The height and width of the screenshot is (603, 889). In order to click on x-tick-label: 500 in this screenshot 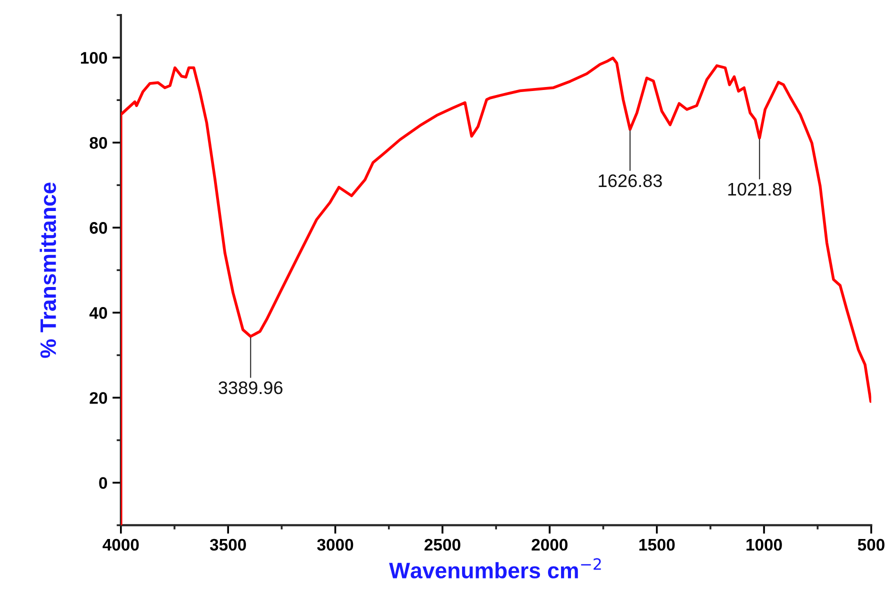, I will do `click(871, 544)`.